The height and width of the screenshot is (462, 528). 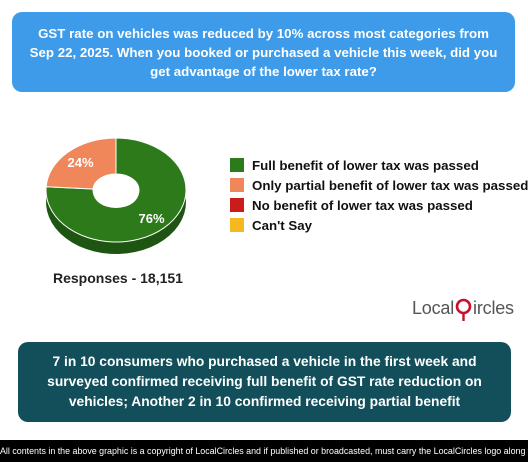 I want to click on localcircles-logo: Local ircles, so click(x=463, y=304).